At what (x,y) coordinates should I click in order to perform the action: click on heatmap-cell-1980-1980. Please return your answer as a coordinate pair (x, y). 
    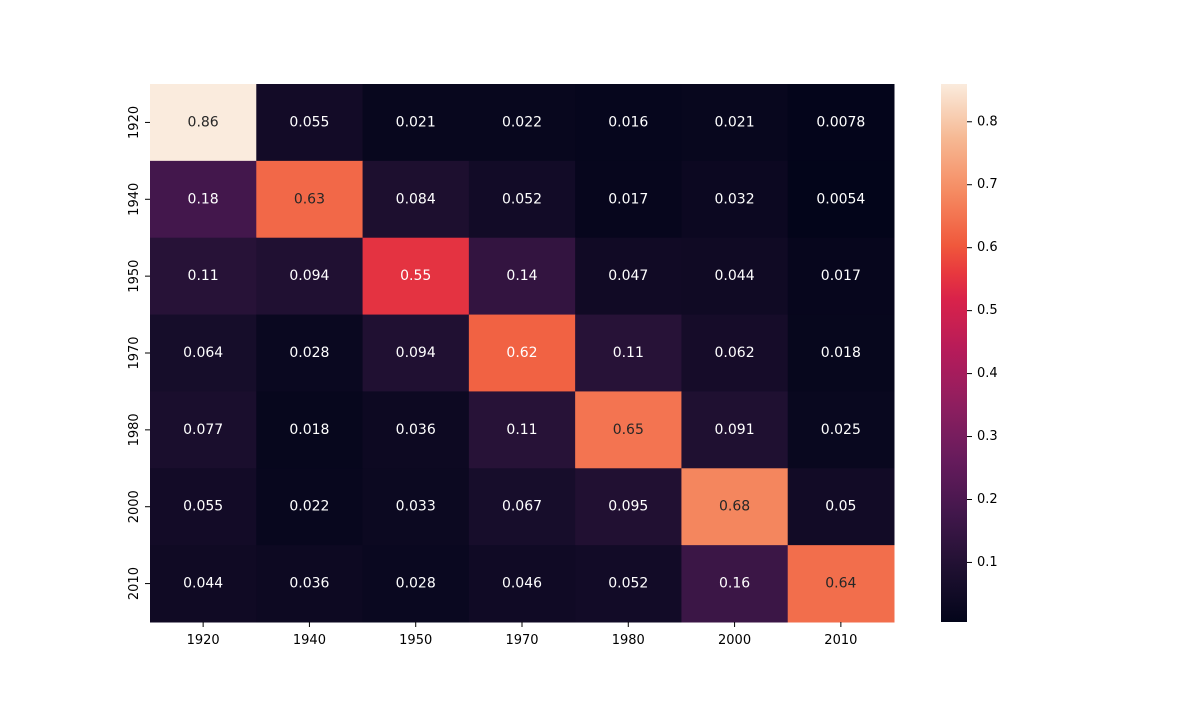
    Looking at the image, I should click on (628, 430).